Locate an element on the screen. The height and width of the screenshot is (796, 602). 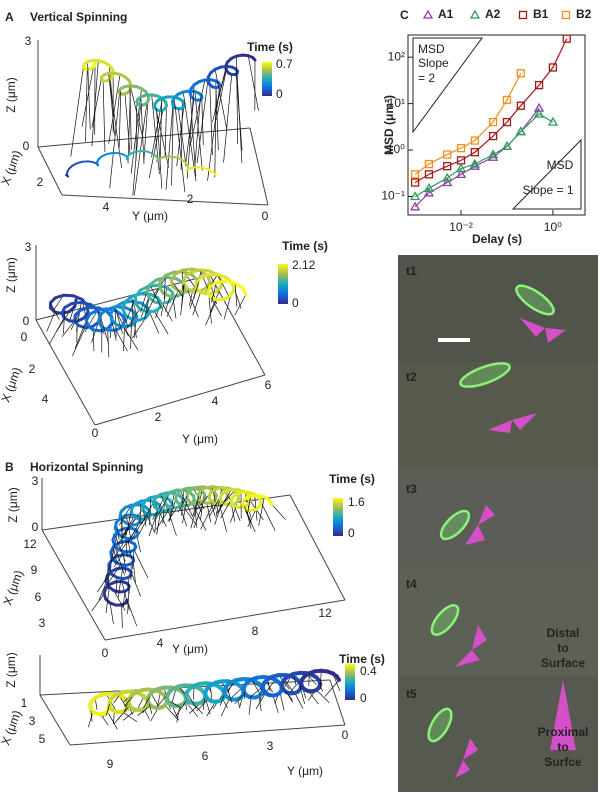
label: 12 is located at coordinates (30, 544).